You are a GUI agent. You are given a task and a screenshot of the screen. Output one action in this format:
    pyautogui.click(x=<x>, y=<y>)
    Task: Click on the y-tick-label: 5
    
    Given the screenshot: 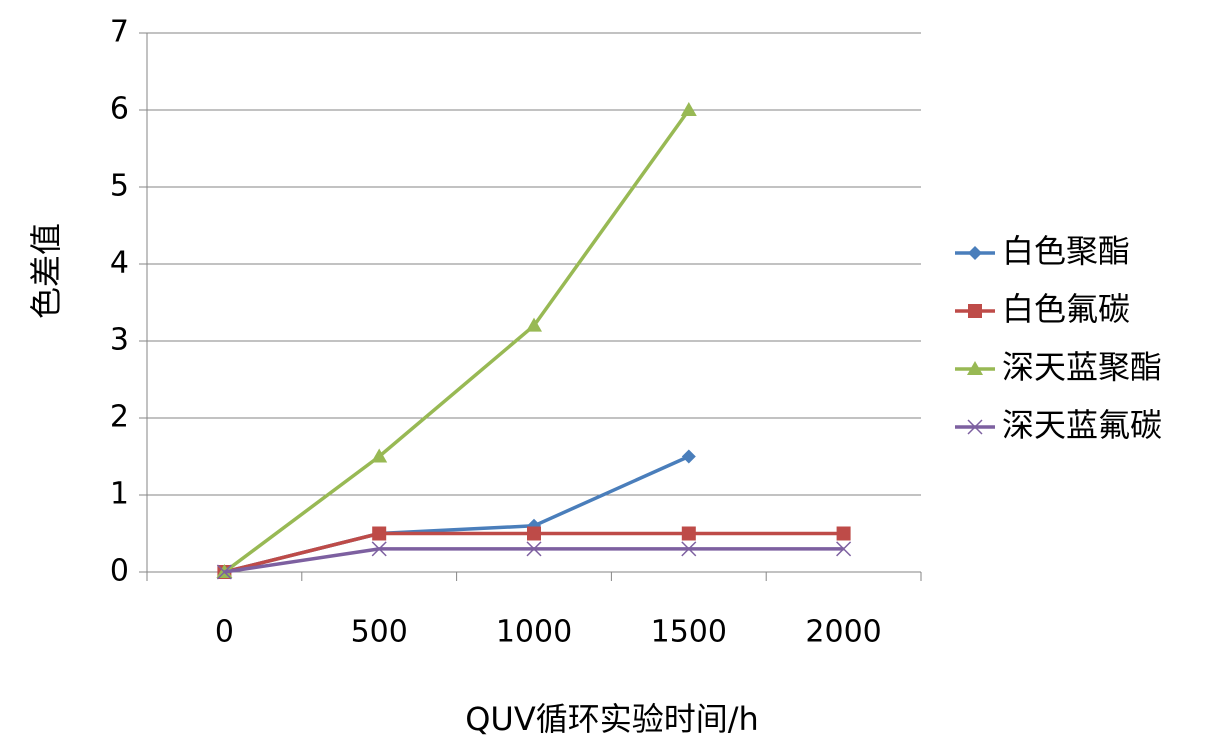 What is the action you would take?
    pyautogui.click(x=119, y=186)
    